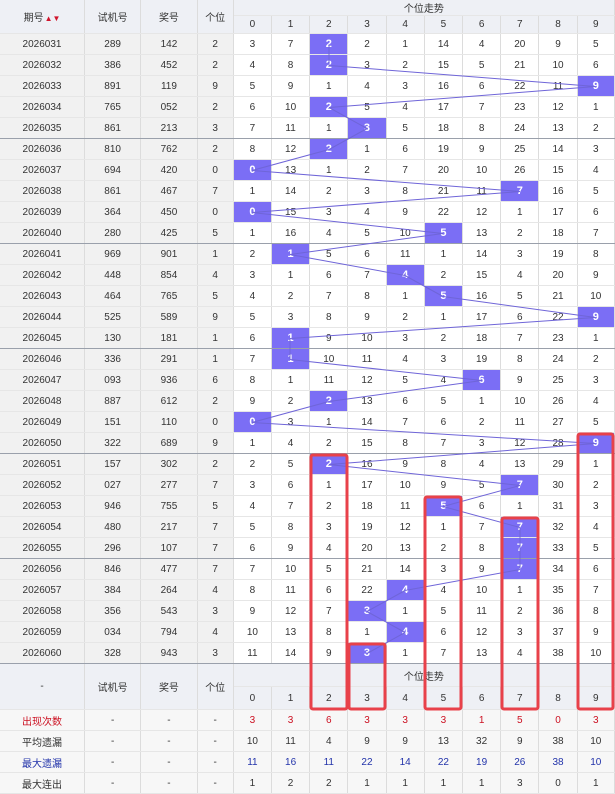 This screenshot has height=794, width=615. I want to click on table-row: 2026045 130 181 1 6 1 9 10 3 2 18 7 23 1, so click(307, 338).